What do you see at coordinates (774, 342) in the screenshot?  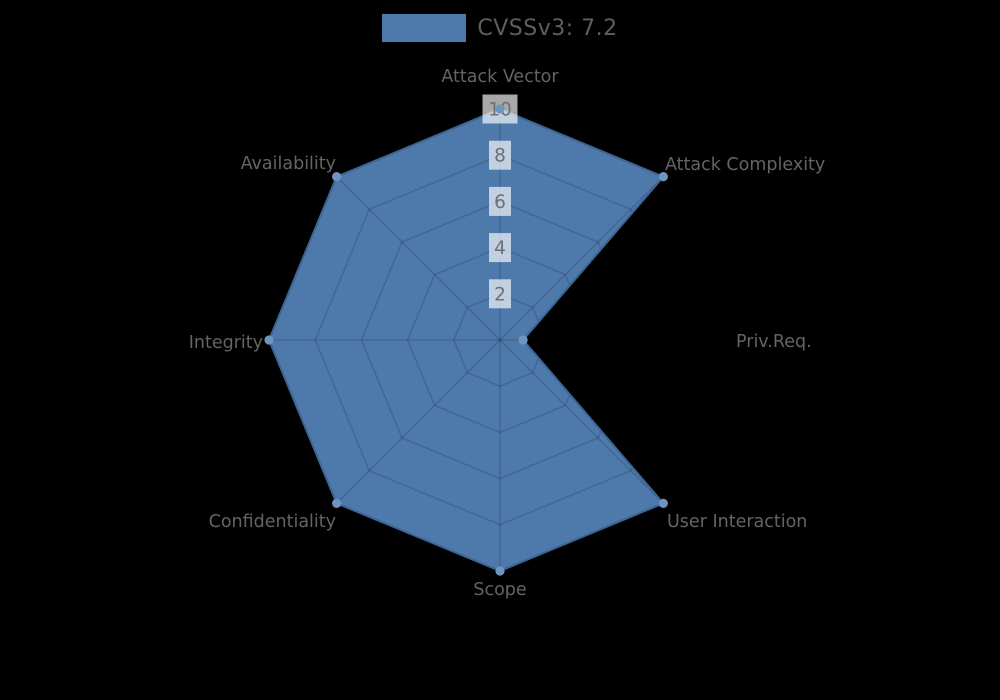 I see `axis-label: Priv.Req.` at bounding box center [774, 342].